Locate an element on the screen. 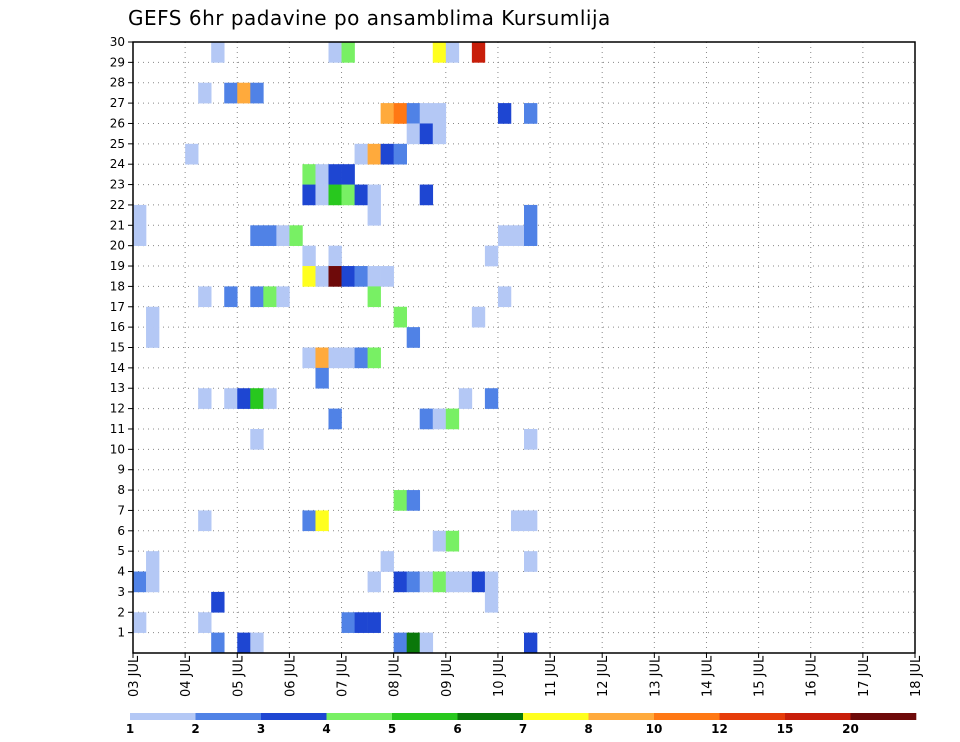 This screenshot has height=742, width=960. x-tick-label: 11 JUL is located at coordinates (551, 676).